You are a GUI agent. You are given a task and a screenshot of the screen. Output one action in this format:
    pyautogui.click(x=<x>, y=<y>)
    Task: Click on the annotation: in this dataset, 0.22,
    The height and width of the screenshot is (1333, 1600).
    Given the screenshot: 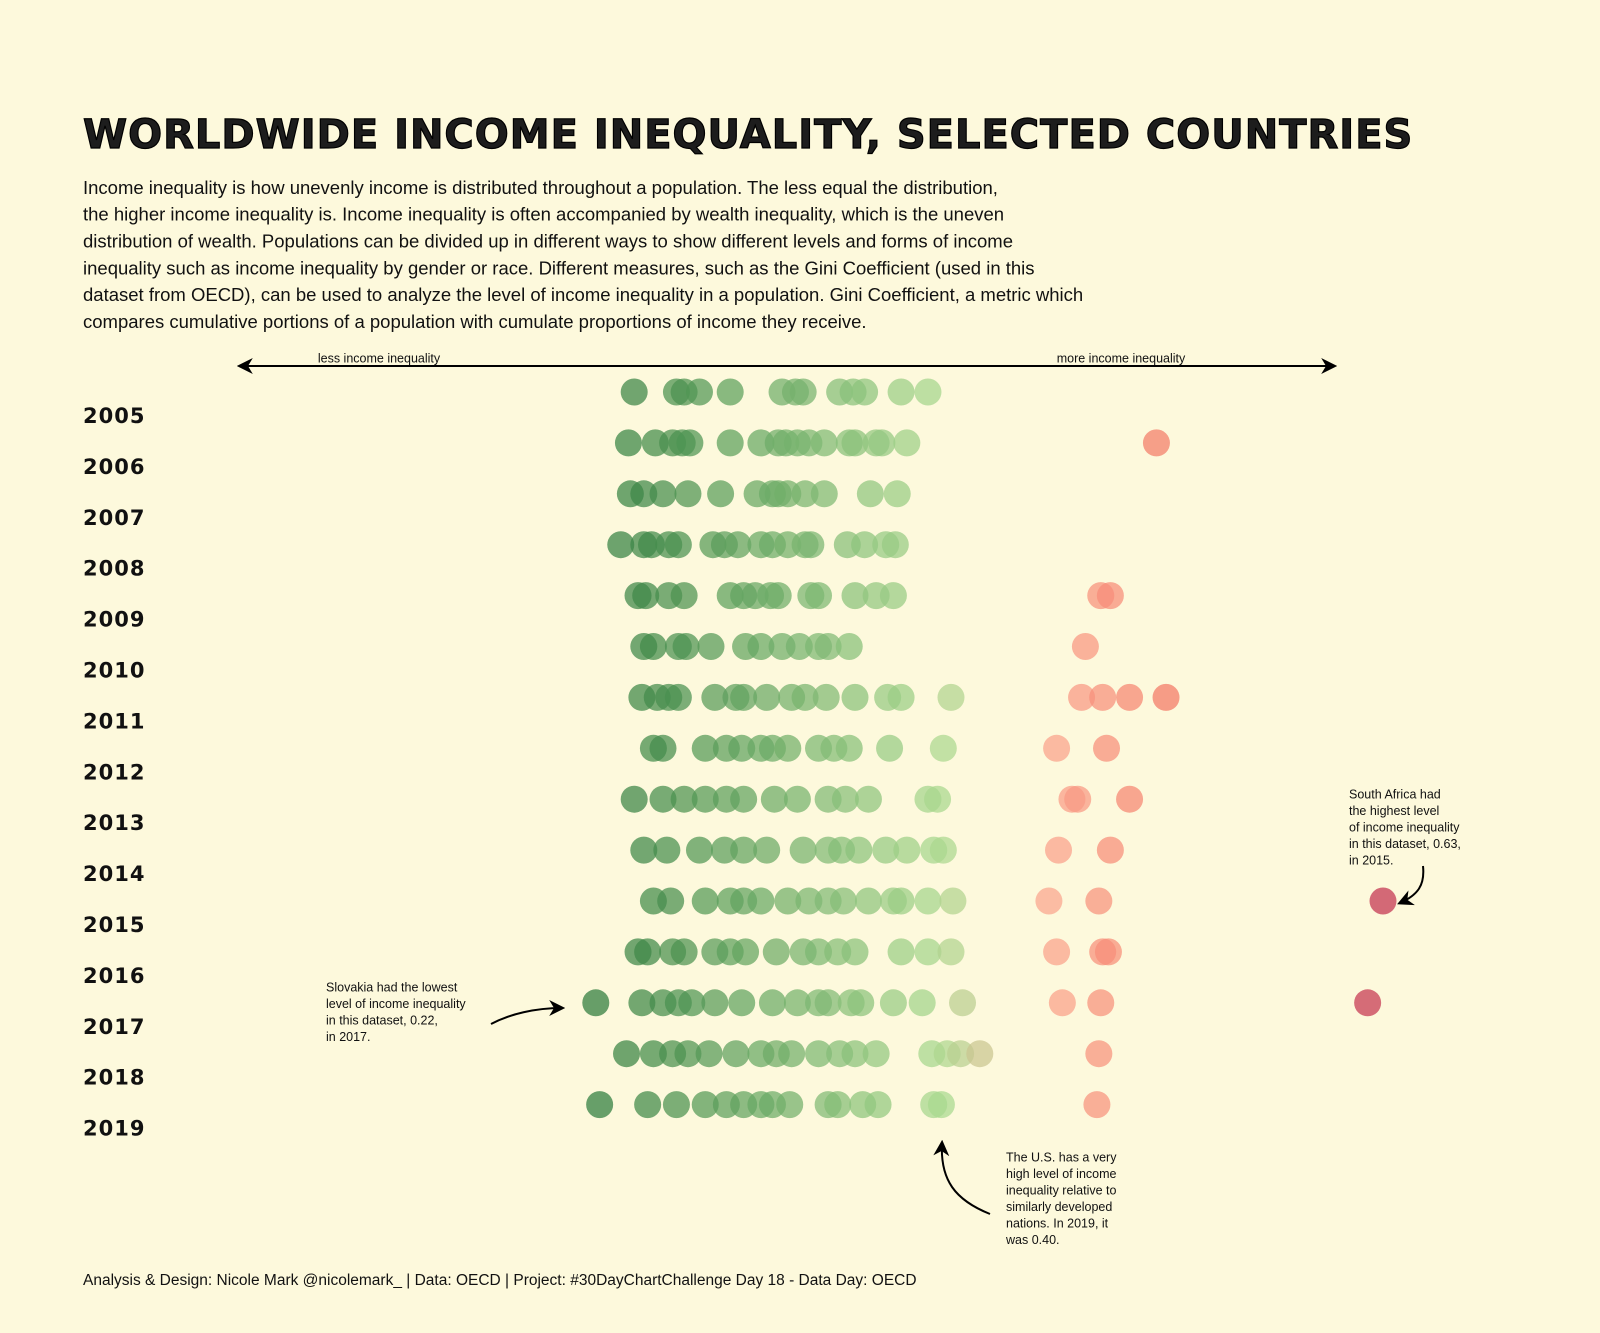 What is the action you would take?
    pyautogui.click(x=382, y=1020)
    